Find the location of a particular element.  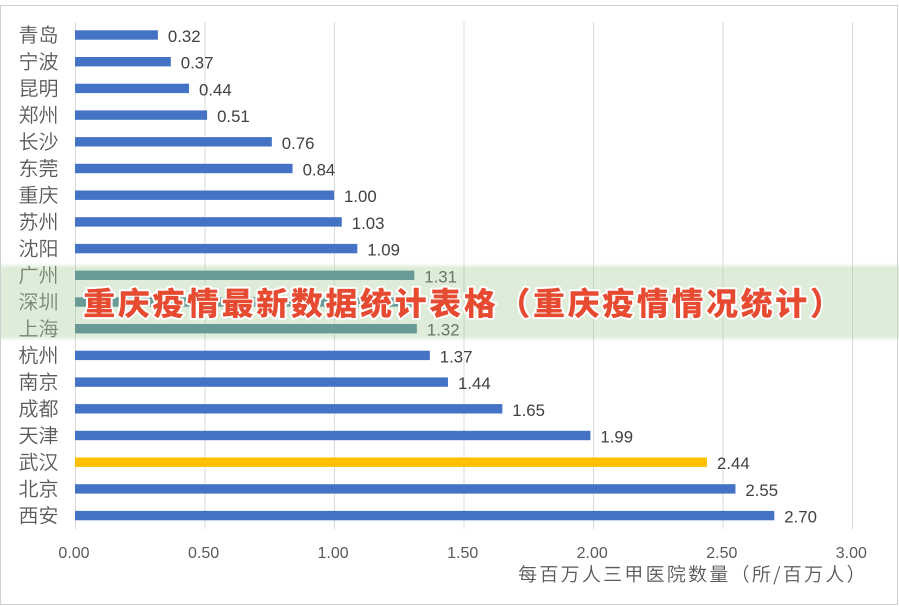

svg-text: 0.50 is located at coordinates (203, 553).